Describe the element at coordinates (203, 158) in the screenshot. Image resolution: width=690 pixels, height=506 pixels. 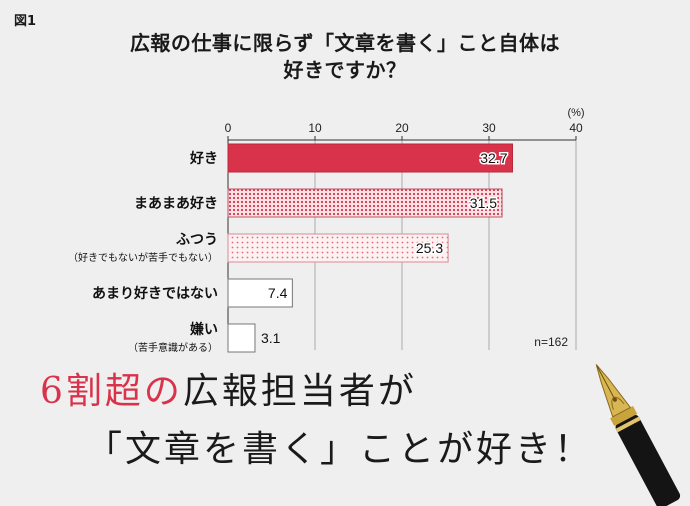
I see `category-label: 好き` at that location.